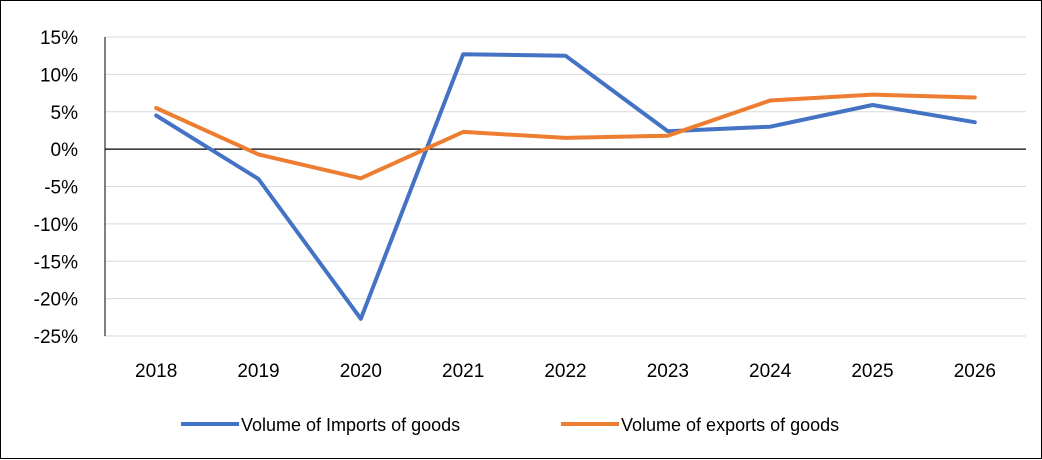  I want to click on x-tick-label: 2018, so click(156, 371).